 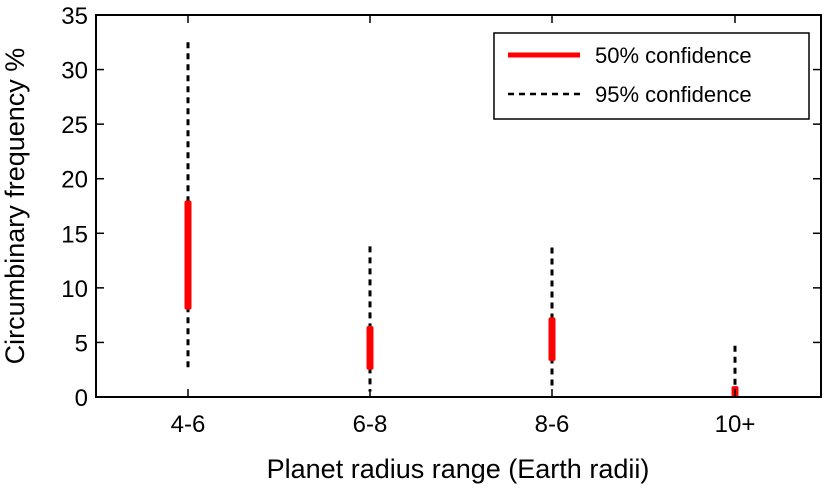 I want to click on y-tick-label: 20, so click(x=74, y=180).